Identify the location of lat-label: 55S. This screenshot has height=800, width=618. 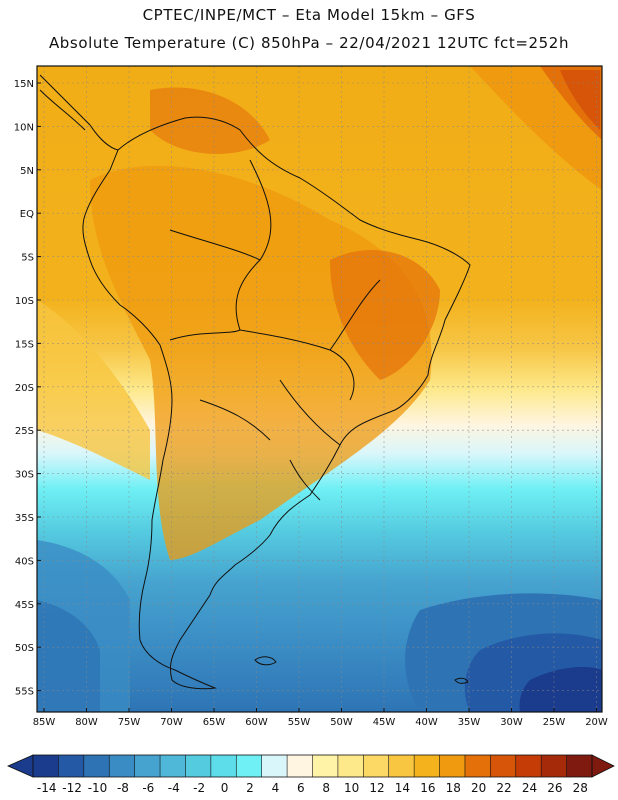
(24, 692).